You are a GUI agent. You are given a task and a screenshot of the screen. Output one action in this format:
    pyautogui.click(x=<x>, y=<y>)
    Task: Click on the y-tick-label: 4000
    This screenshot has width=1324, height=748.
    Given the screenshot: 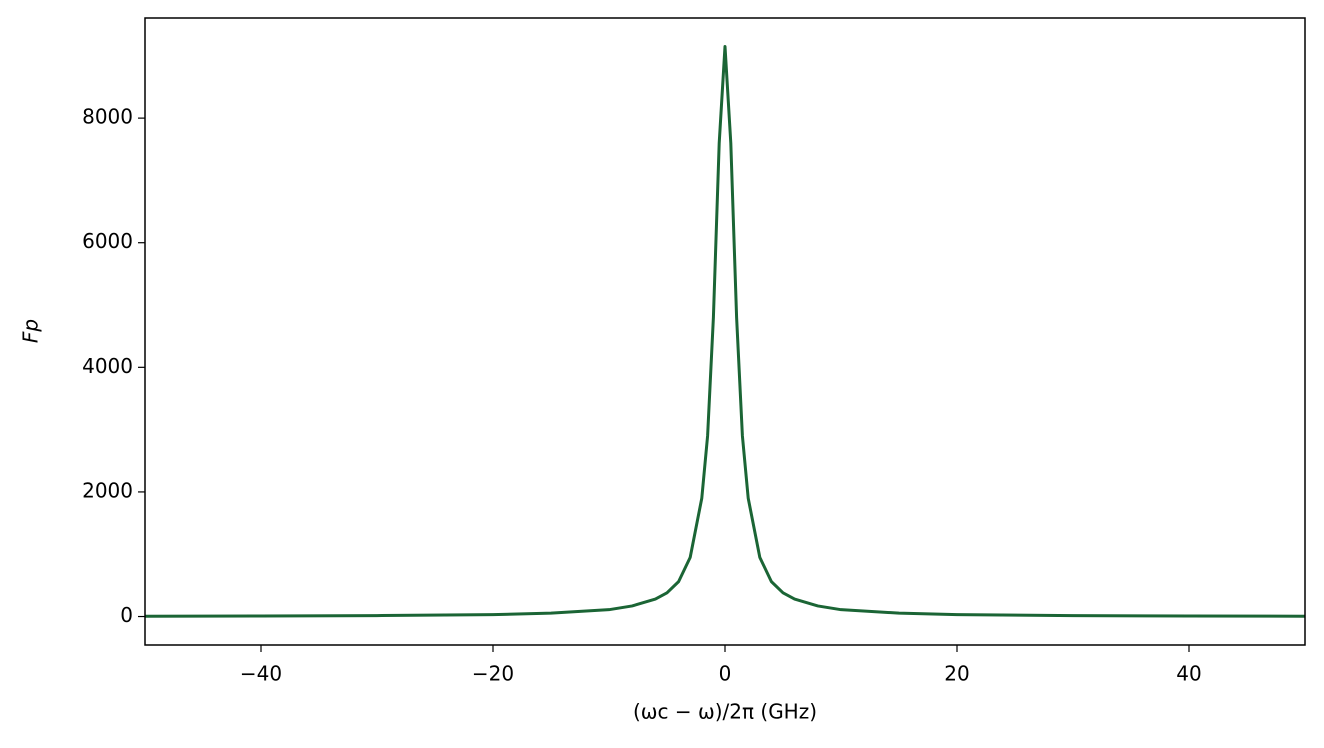 What is the action you would take?
    pyautogui.click(x=107, y=366)
    